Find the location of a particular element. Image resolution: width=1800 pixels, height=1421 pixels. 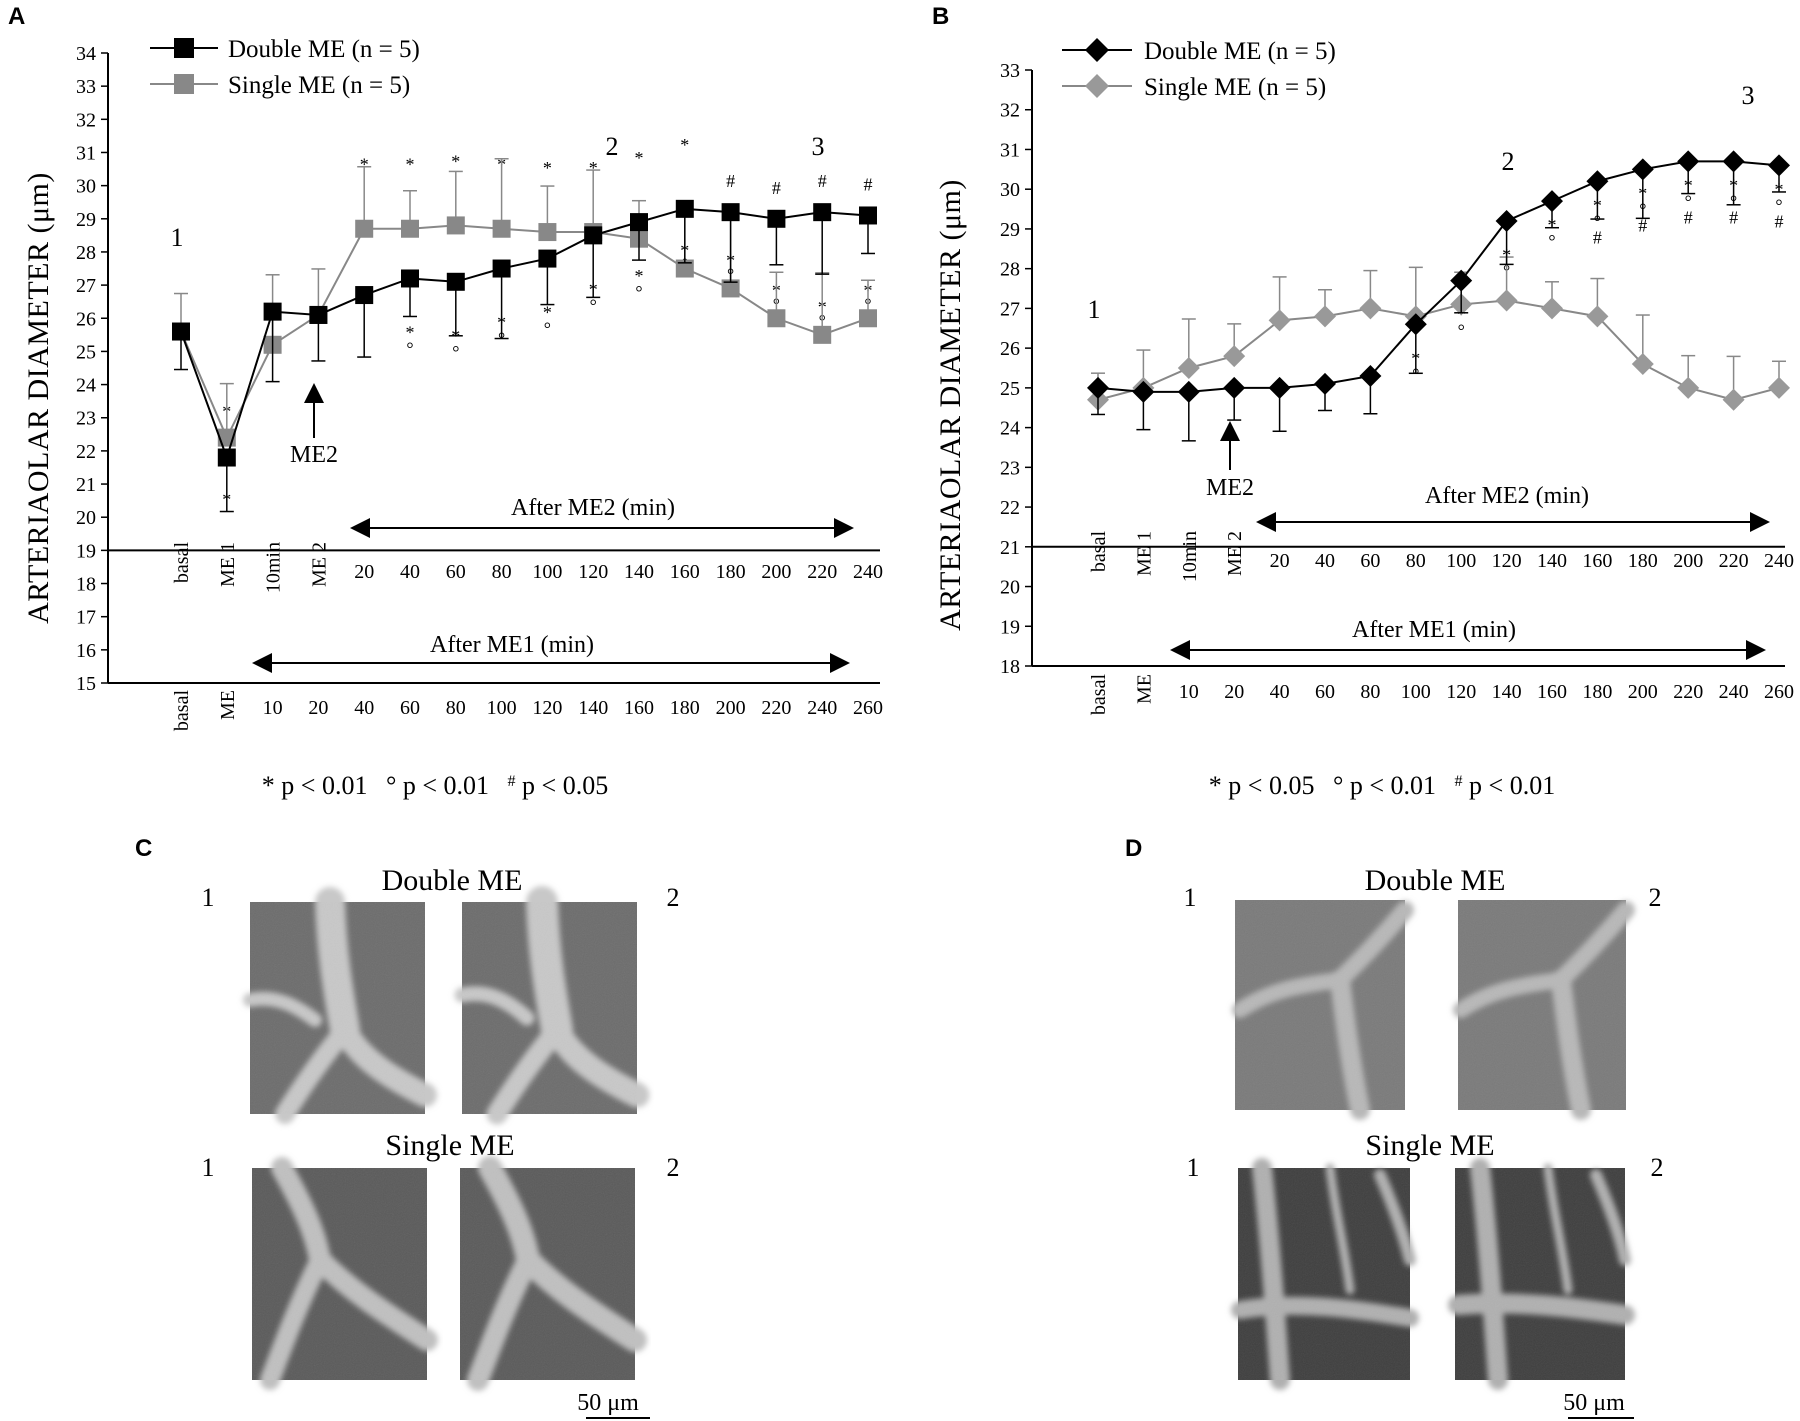

panel-d-micrographs: Double ME 1 2 Single ME 1 2 is located at coordinates (1424, 1141).